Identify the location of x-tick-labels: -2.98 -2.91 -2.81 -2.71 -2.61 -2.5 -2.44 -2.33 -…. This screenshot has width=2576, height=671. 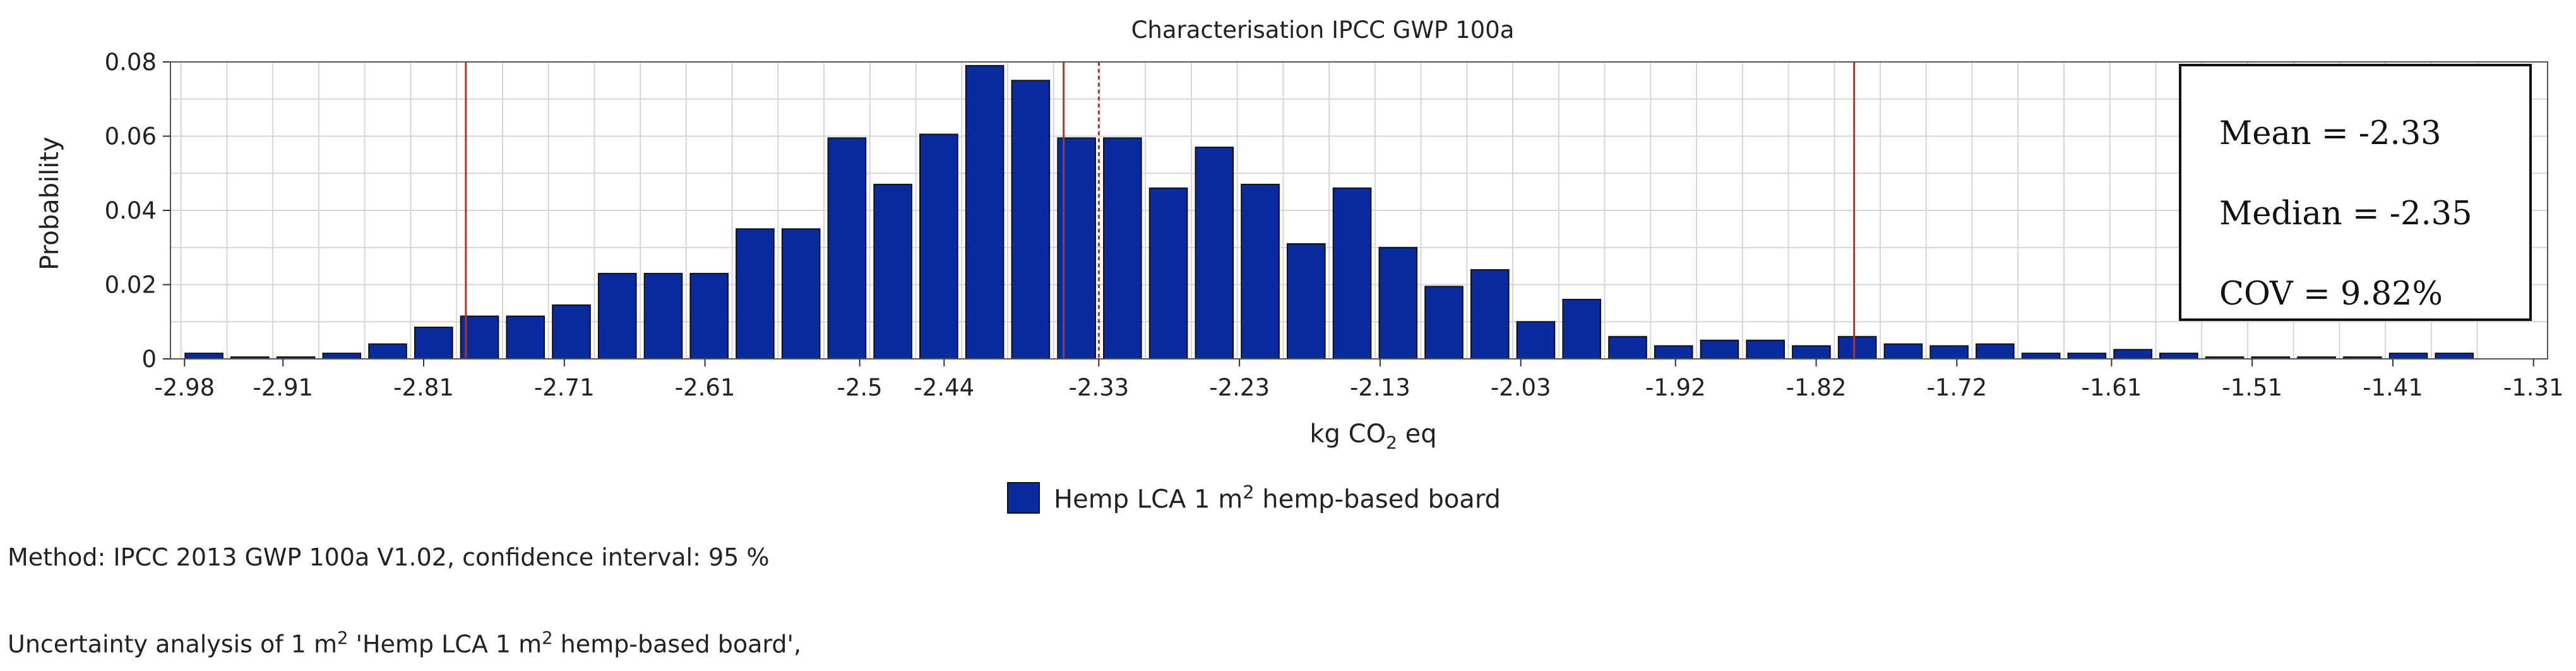
(1359, 380).